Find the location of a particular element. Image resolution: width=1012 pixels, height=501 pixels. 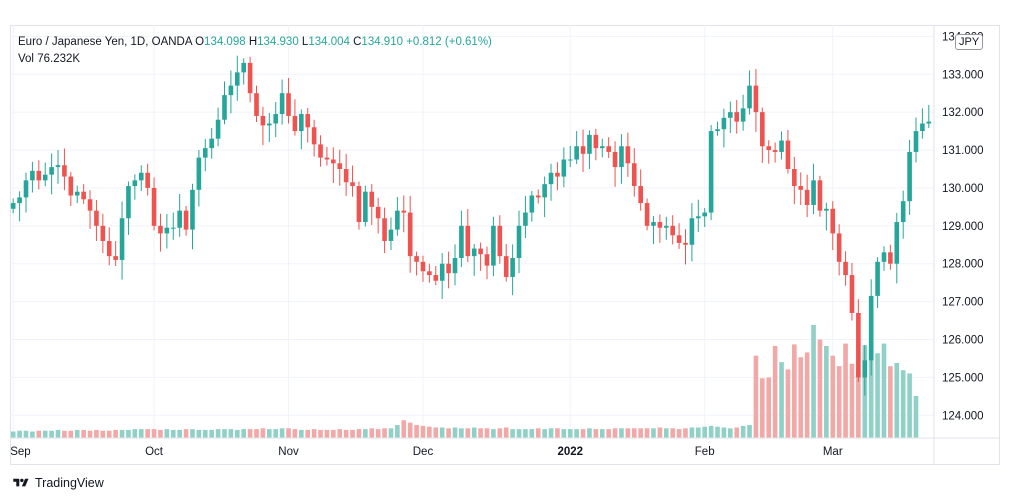

open-value: 134.098 is located at coordinates (225, 42).